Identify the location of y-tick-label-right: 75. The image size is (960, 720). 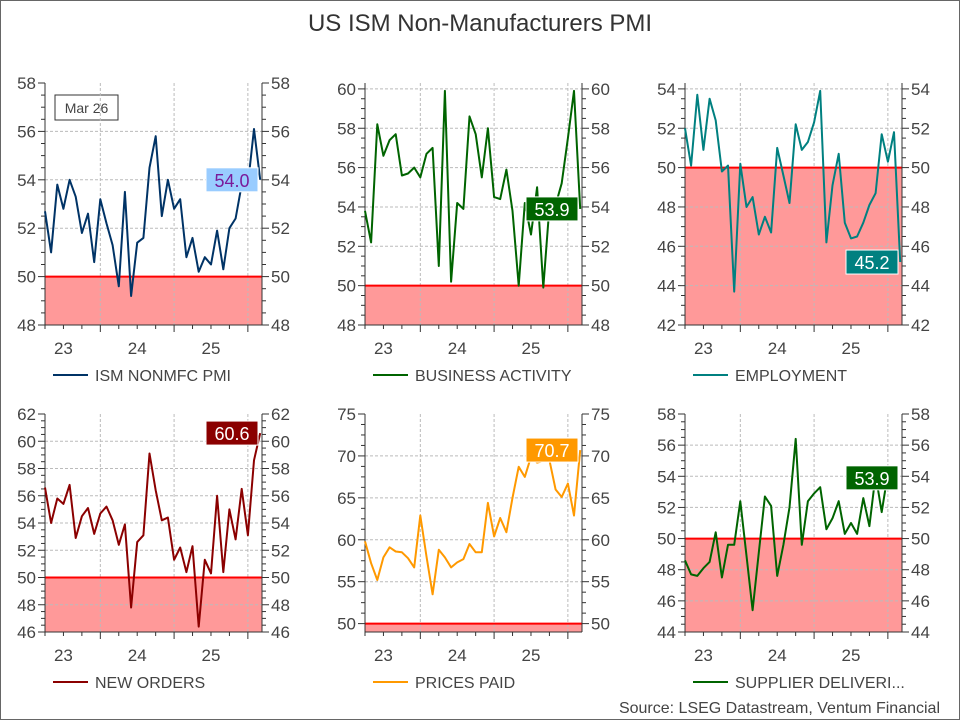
(600, 414).